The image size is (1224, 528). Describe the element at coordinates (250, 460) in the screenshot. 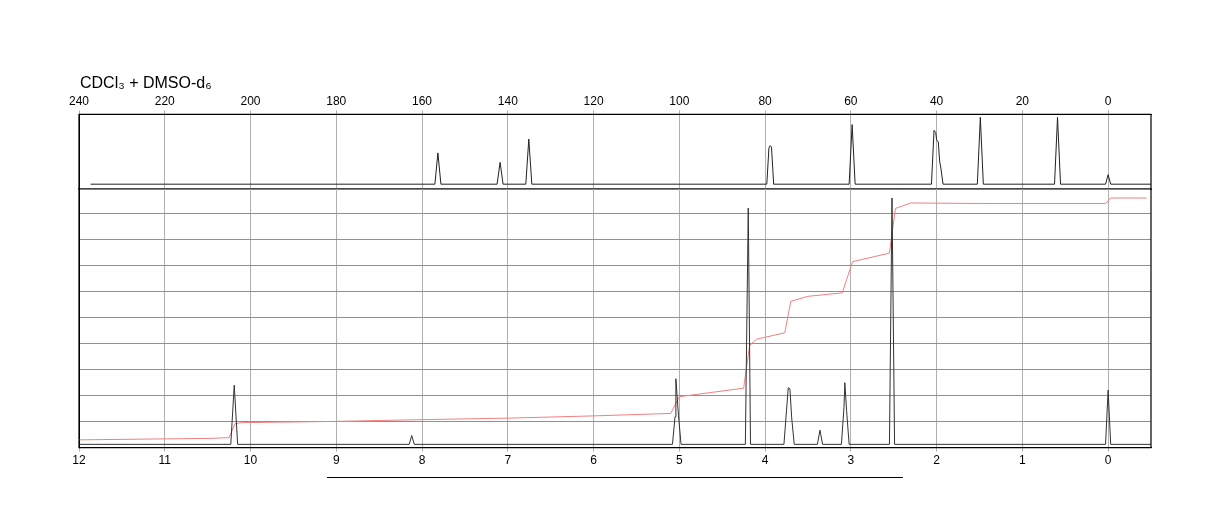

I see `x-tick-label: 10` at that location.